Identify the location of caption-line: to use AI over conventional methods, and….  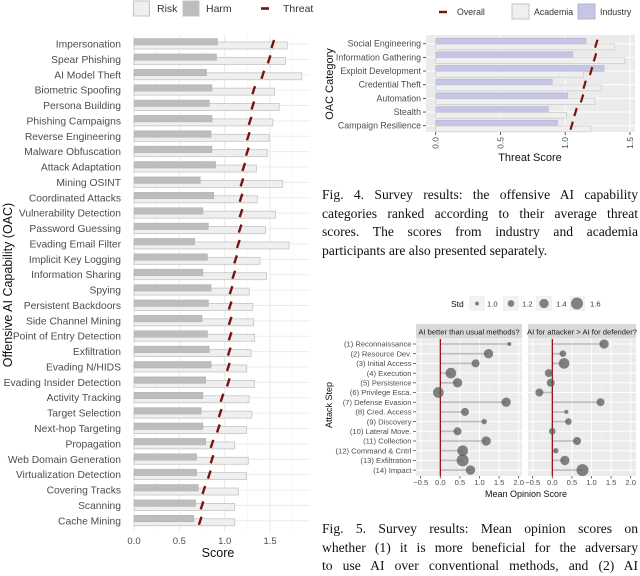
(480, 566).